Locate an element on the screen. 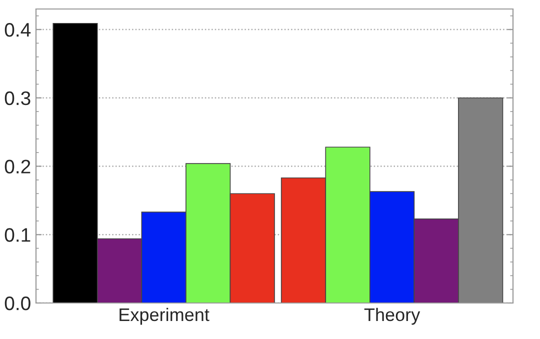 This screenshot has width=540, height=339. y-tick-label: 0.3 is located at coordinates (17, 98).